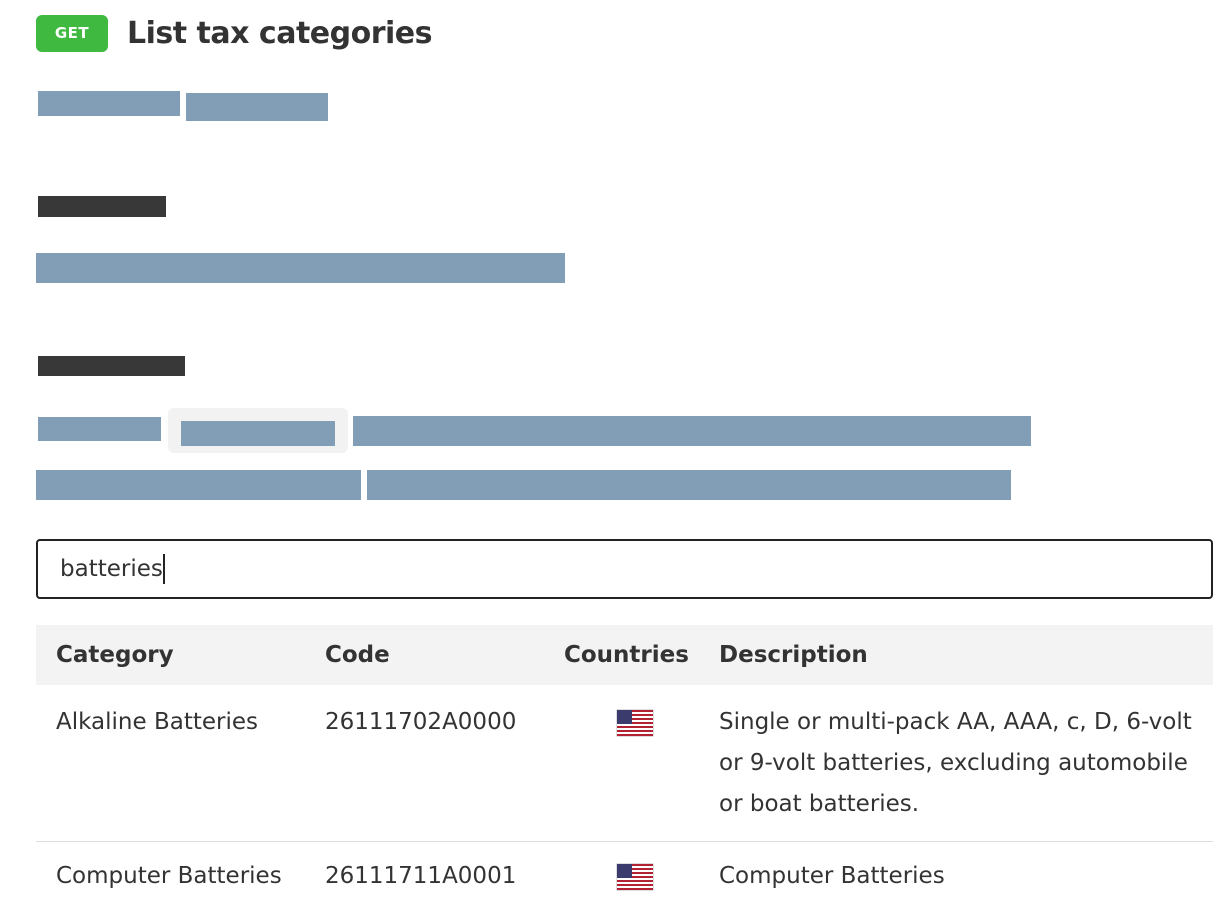 This screenshot has height=915, width=1229. I want to click on search-input, so click(620, 569).